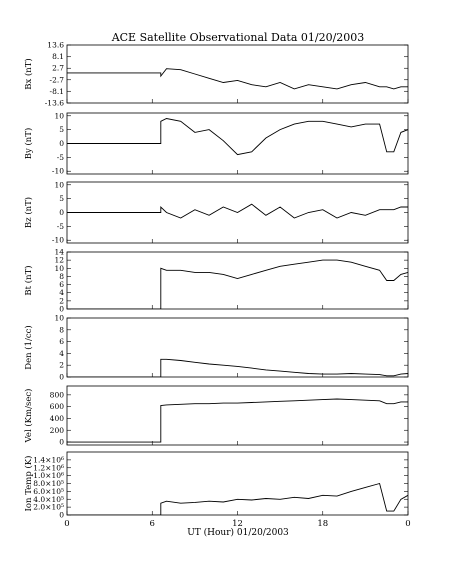  What do you see at coordinates (48, 483) in the screenshot?
I see `y-tick-label: 8.0×10⁵` at bounding box center [48, 483].